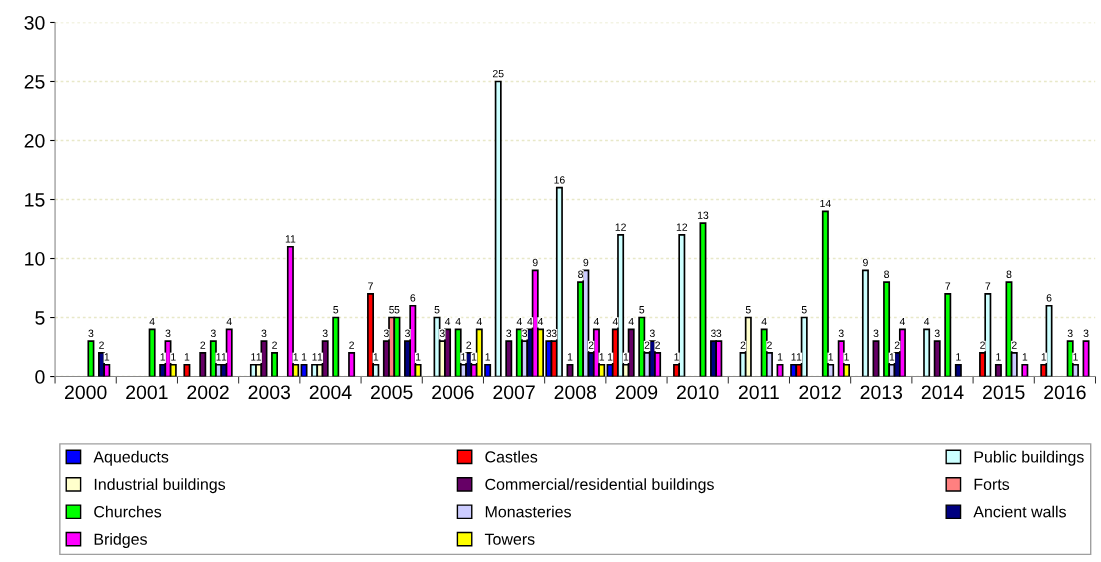 This screenshot has height=562, width=1101. Describe the element at coordinates (881, 392) in the screenshot. I see `x-tick-label: 2013` at that location.